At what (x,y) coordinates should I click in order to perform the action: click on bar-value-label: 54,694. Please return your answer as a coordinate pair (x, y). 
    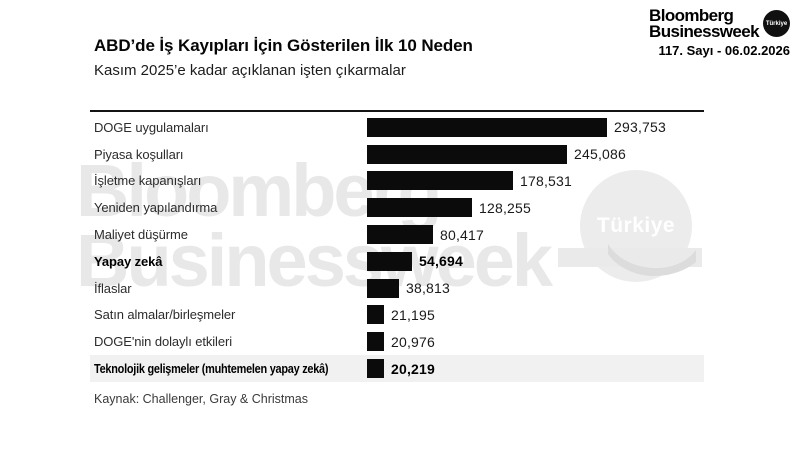
    Looking at the image, I should click on (441, 261).